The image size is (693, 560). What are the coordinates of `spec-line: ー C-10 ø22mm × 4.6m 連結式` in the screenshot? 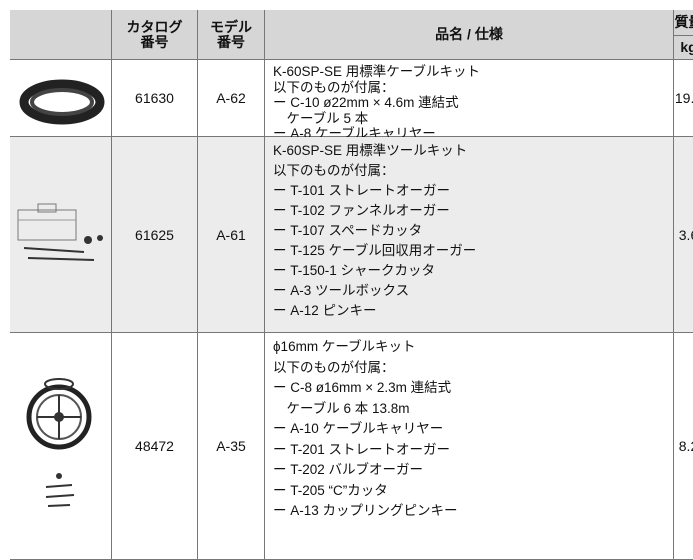 It's located at (473, 103).